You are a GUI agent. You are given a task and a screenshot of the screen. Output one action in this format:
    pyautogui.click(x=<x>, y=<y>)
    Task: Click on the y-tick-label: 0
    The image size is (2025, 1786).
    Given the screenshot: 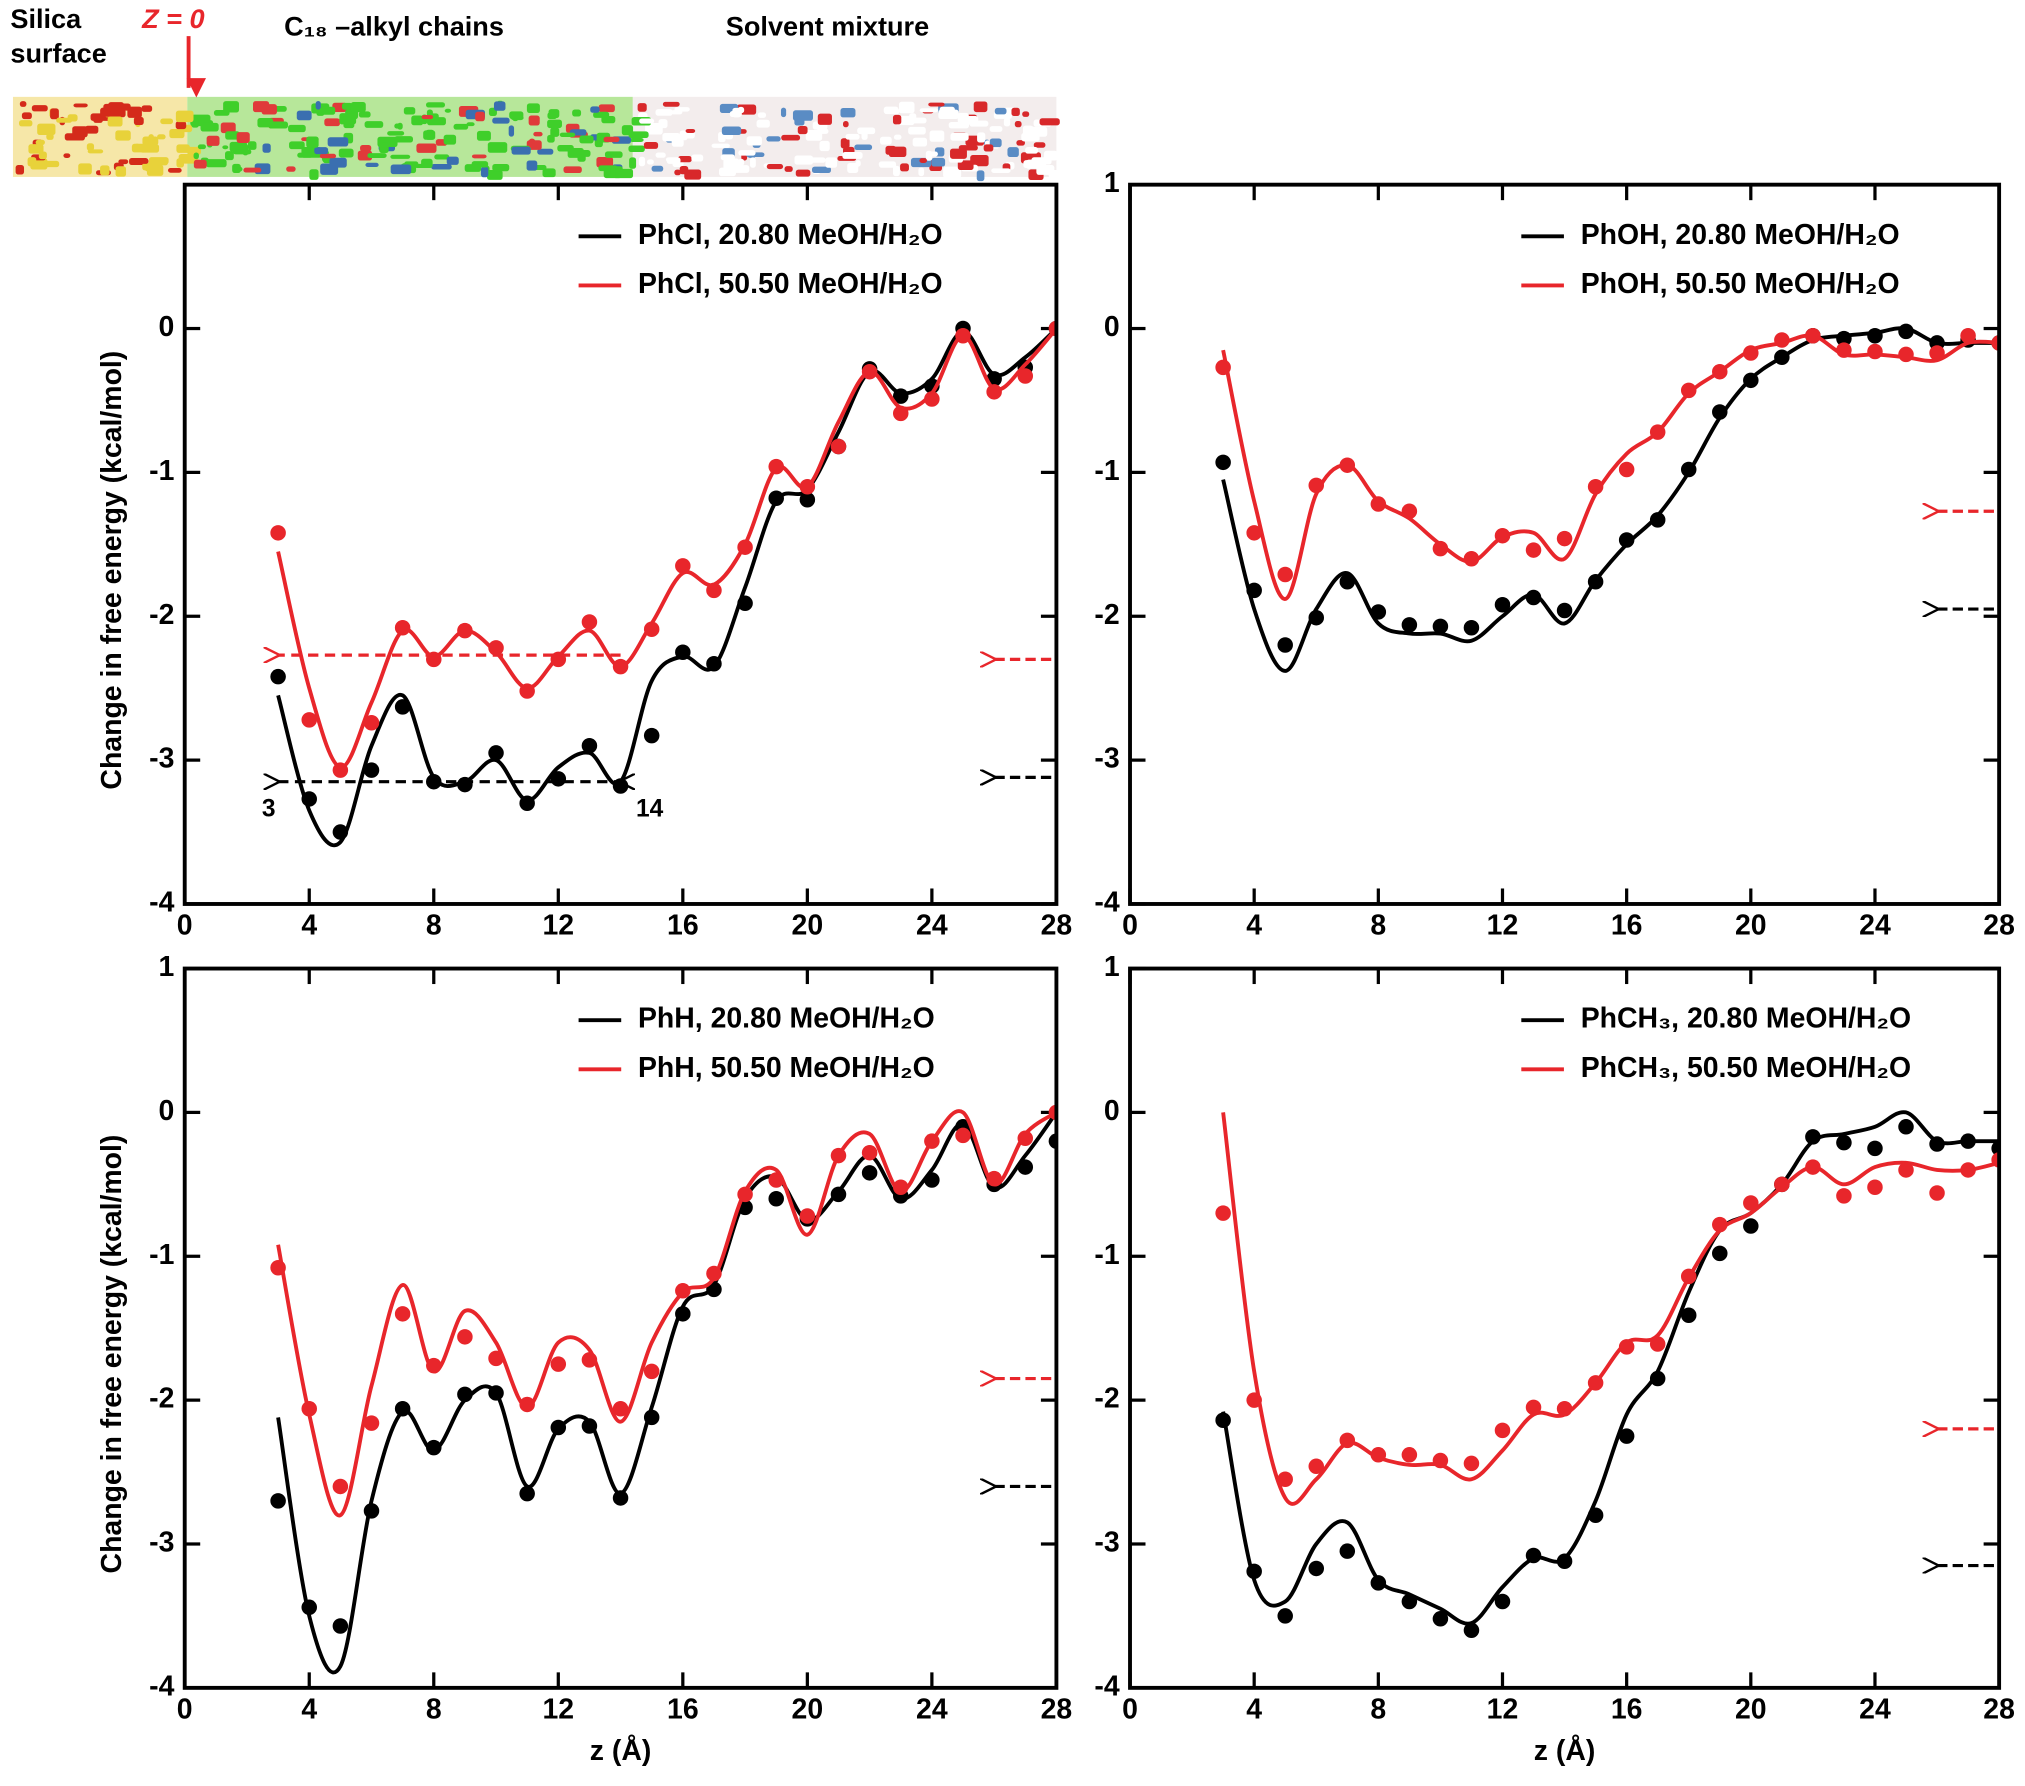 What is the action you would take?
    pyautogui.click(x=167, y=1111)
    